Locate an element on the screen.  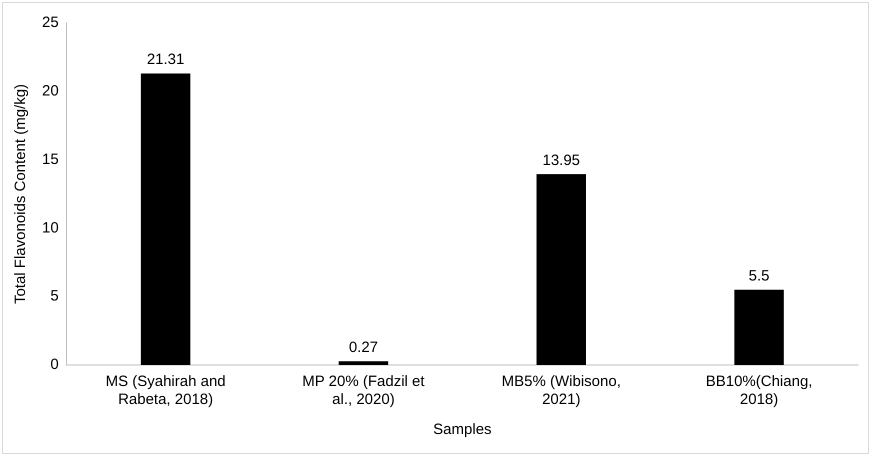
x-tick-label: MP 20% (Fadzil et al., 2020) is located at coordinates (364, 390).